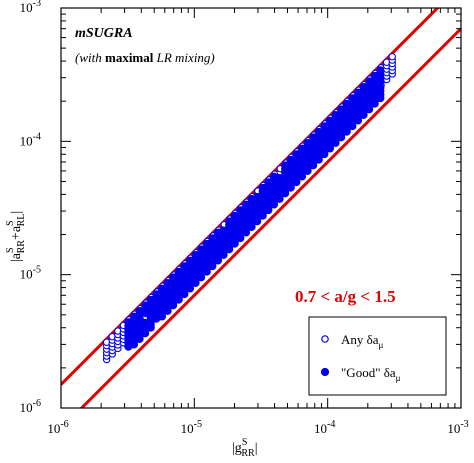 This screenshot has width=474, height=463. I want to click on subtitle-part-1: maximal, so click(129, 57).